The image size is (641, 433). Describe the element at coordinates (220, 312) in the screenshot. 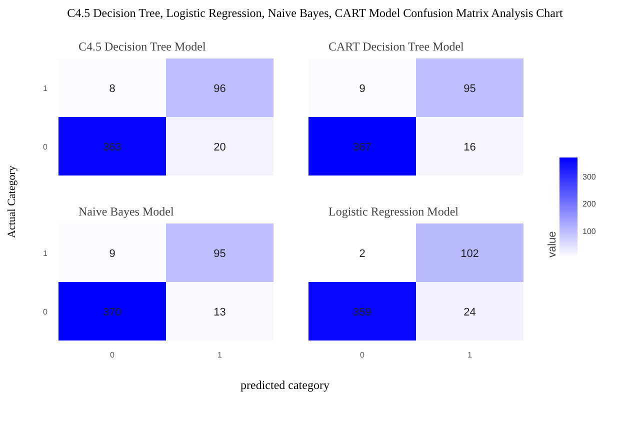

I see `data-label: 13` at that location.